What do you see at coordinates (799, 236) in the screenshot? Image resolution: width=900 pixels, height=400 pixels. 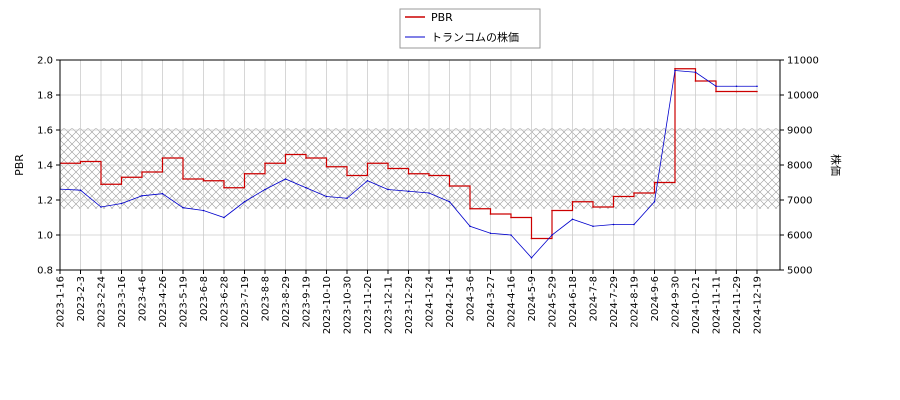 I see `right-axis-tick-label: 6000` at bounding box center [799, 236].